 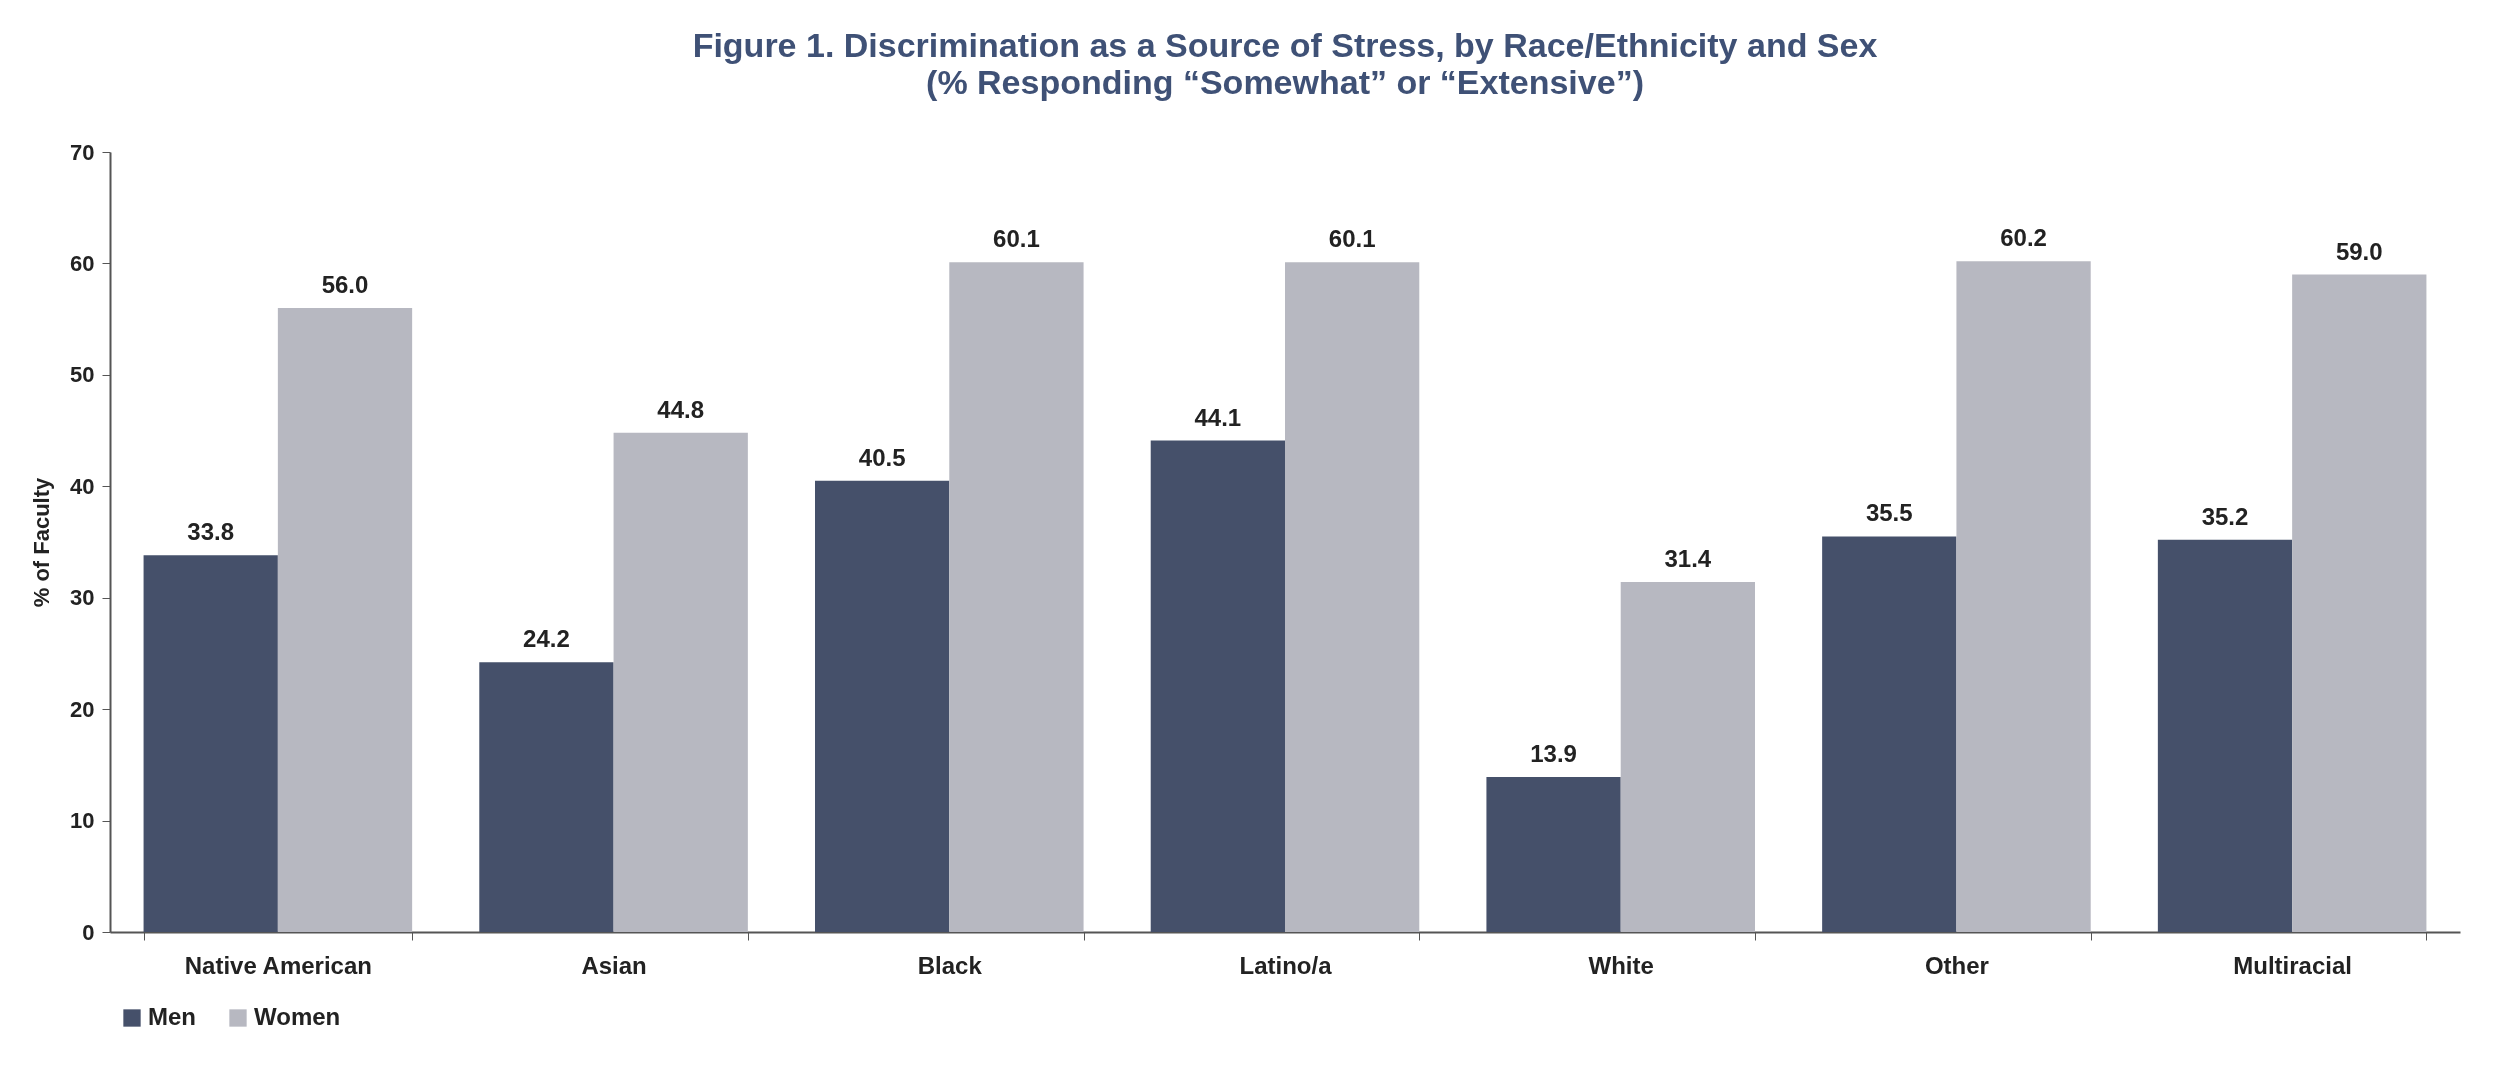 I want to click on legend-label: Men, so click(x=172, y=1016).